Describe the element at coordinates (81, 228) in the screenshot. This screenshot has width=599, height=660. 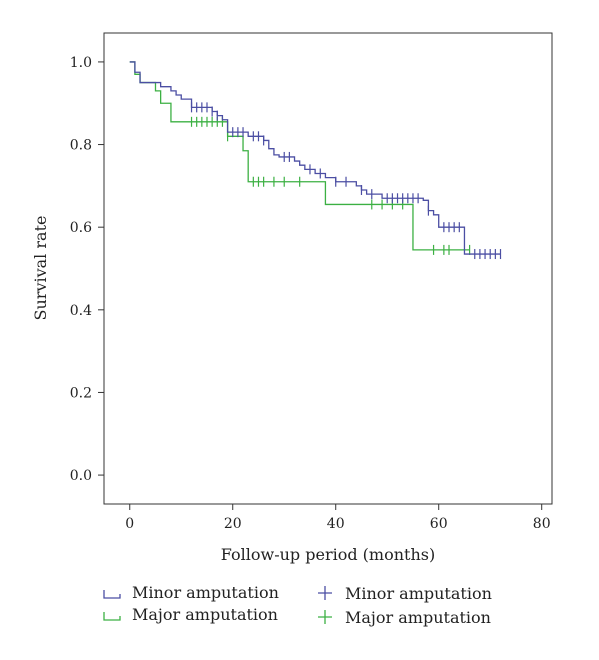
I see `y-tick-label: 0.6` at that location.